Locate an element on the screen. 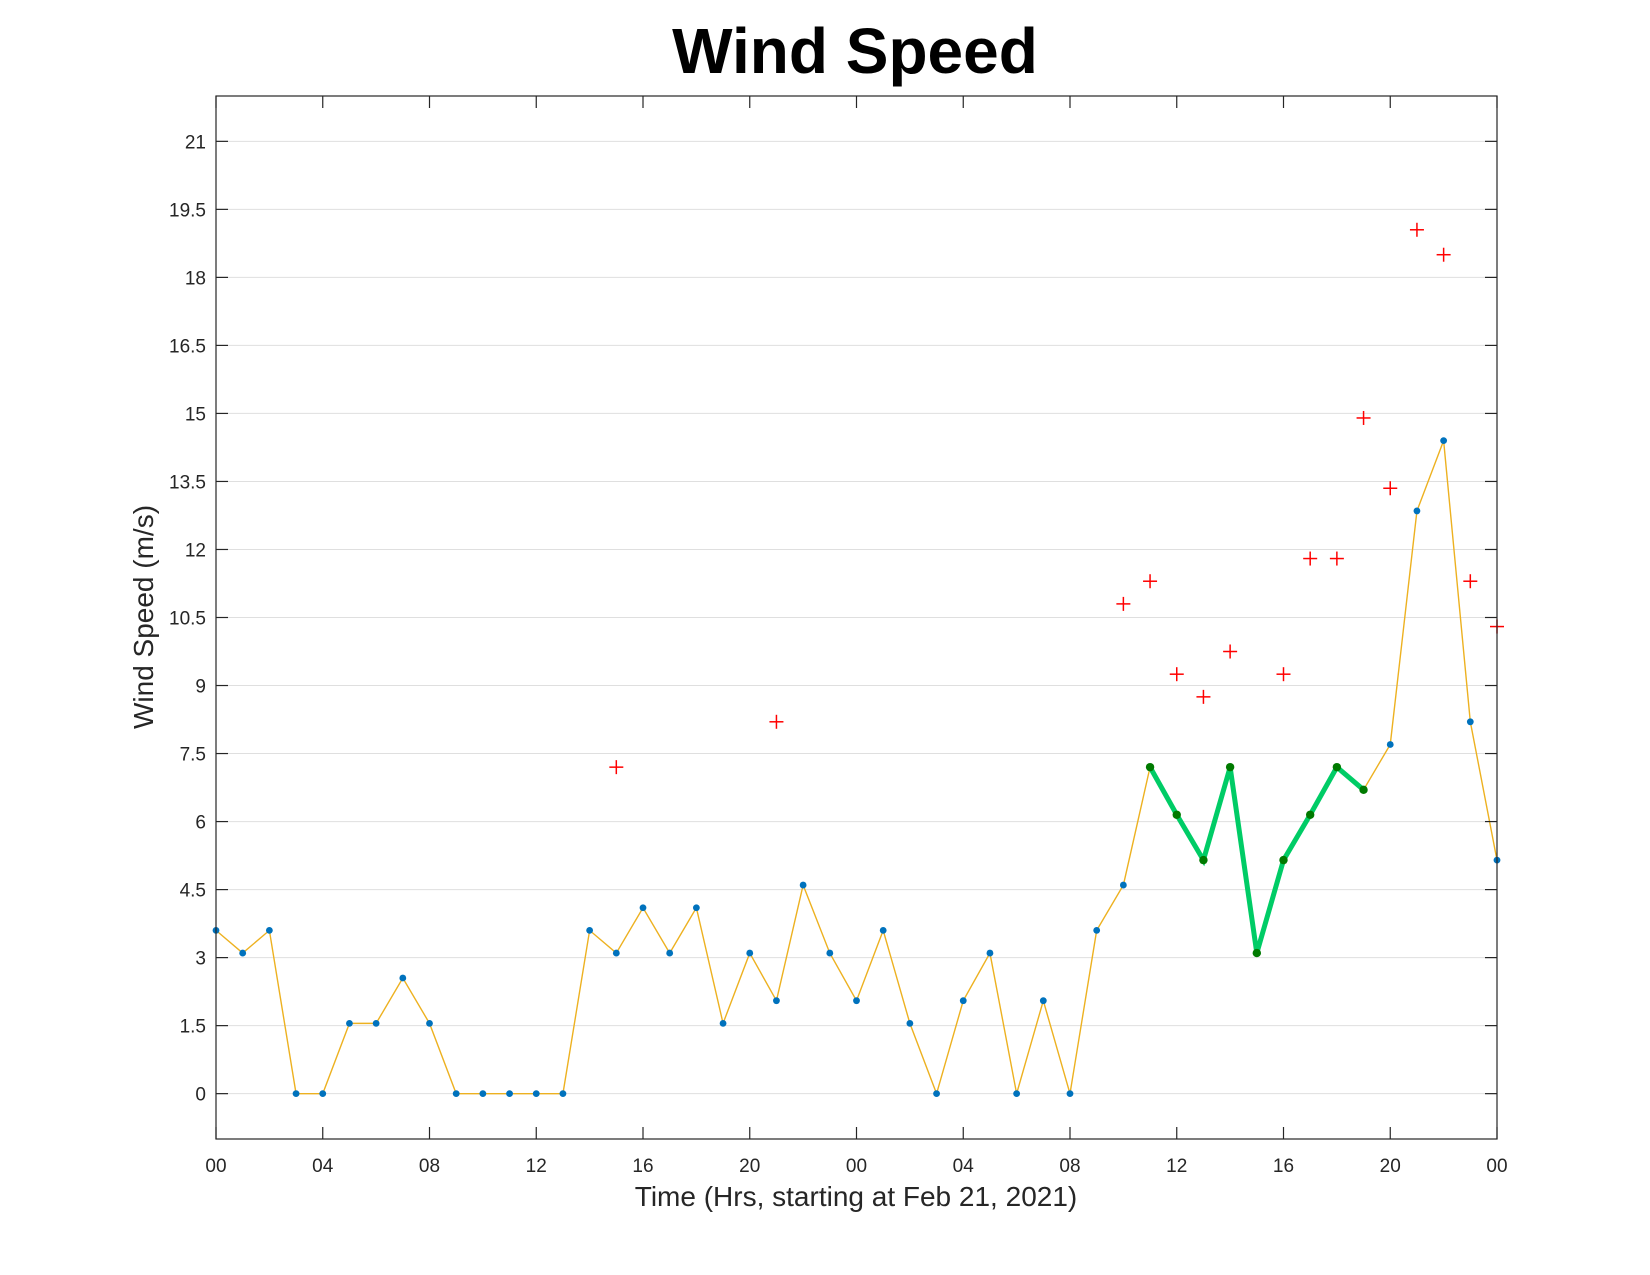 This screenshot has width=1650, height=1275. y-tick-label: 9 is located at coordinates (200, 687).